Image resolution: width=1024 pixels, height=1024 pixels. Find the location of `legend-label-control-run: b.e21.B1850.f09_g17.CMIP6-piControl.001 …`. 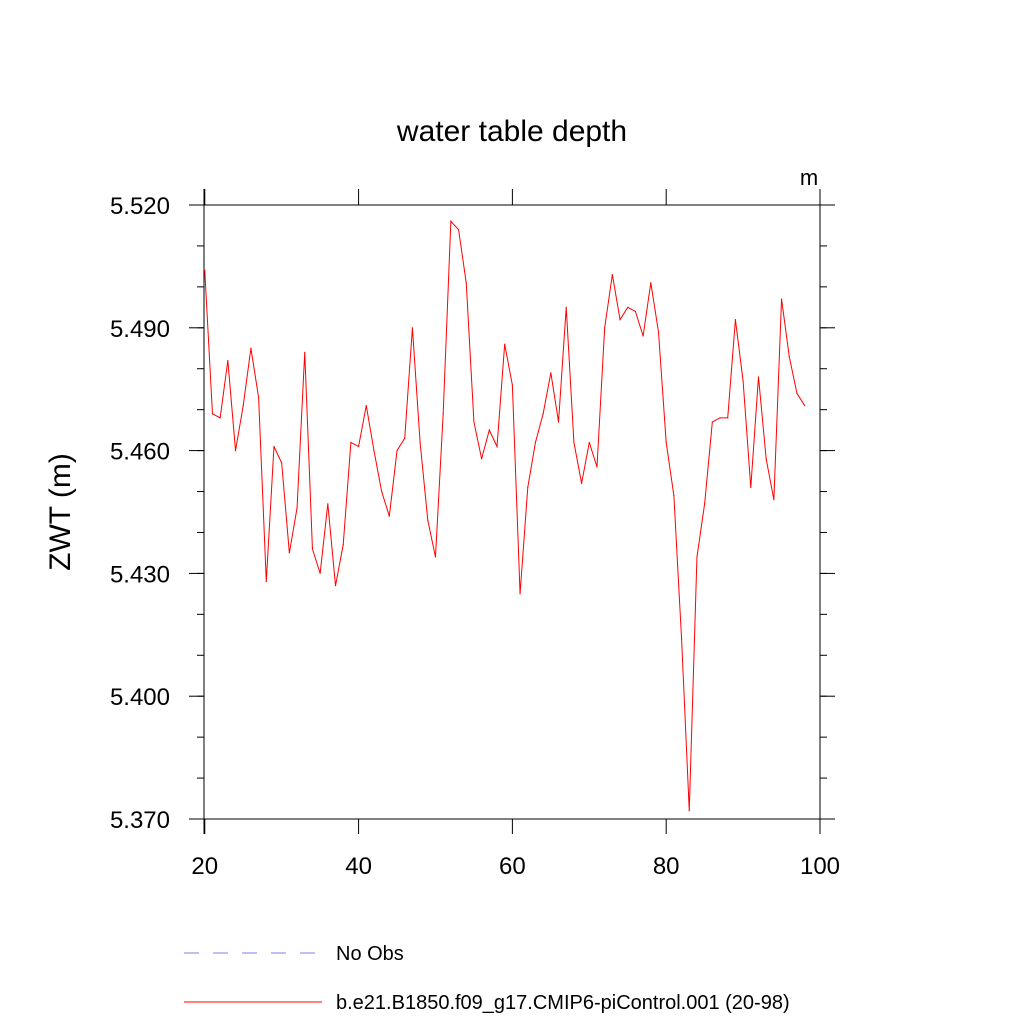

legend-label-control-run: b.e21.B1850.f09_g17.CMIP6-piControl.001 … is located at coordinates (563, 1003).